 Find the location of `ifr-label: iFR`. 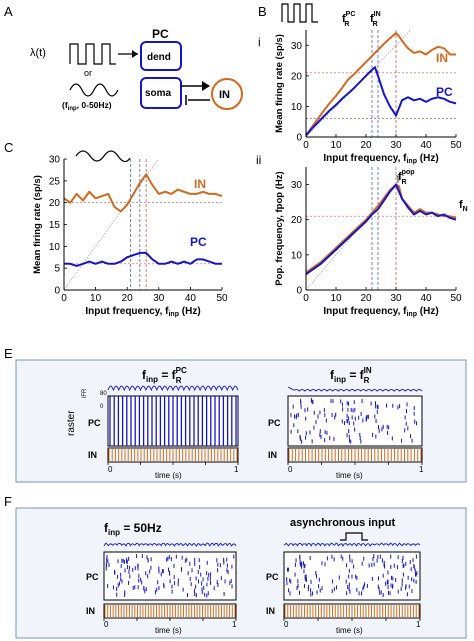

ifr-label: iFR is located at coordinates (85, 393).